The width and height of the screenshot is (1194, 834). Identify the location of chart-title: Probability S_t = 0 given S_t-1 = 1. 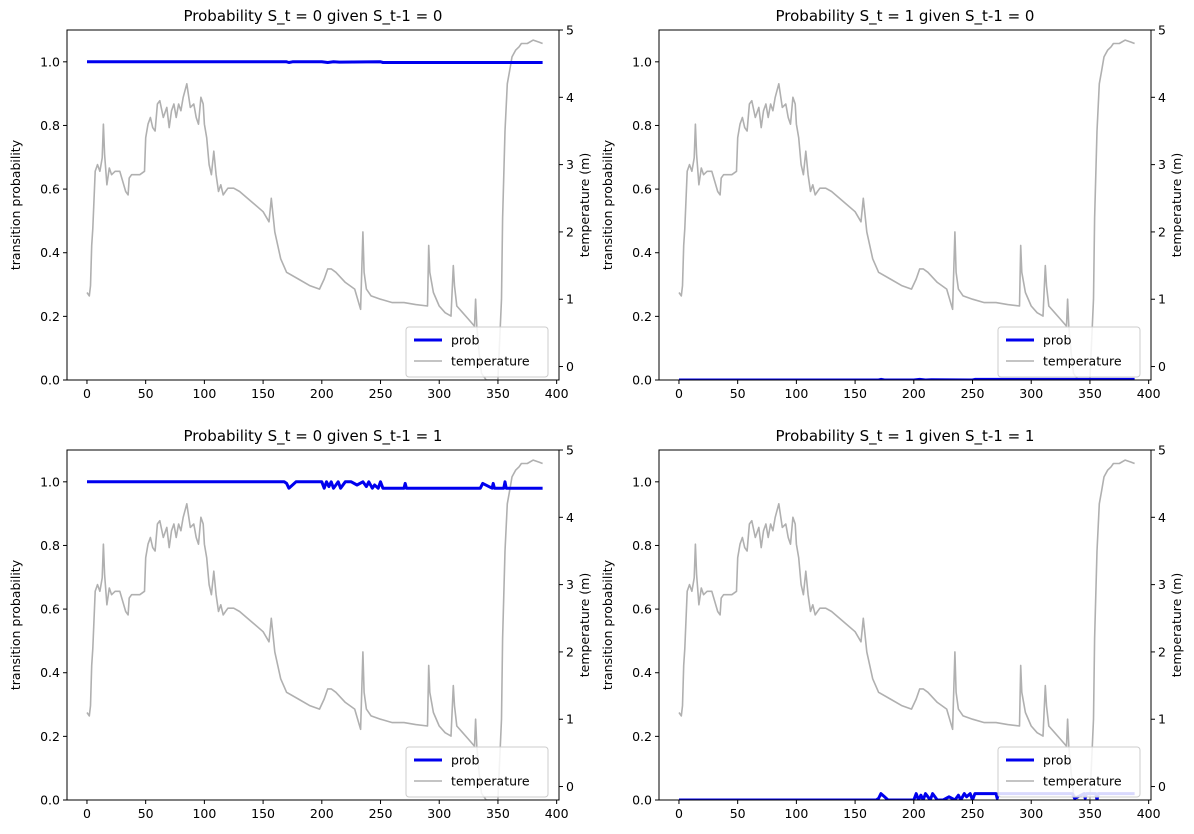
(313, 436).